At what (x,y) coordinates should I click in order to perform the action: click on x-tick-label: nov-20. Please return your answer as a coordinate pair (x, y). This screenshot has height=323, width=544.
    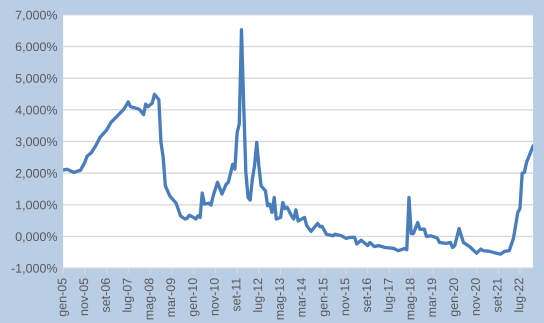
    Looking at the image, I should click on (475, 297).